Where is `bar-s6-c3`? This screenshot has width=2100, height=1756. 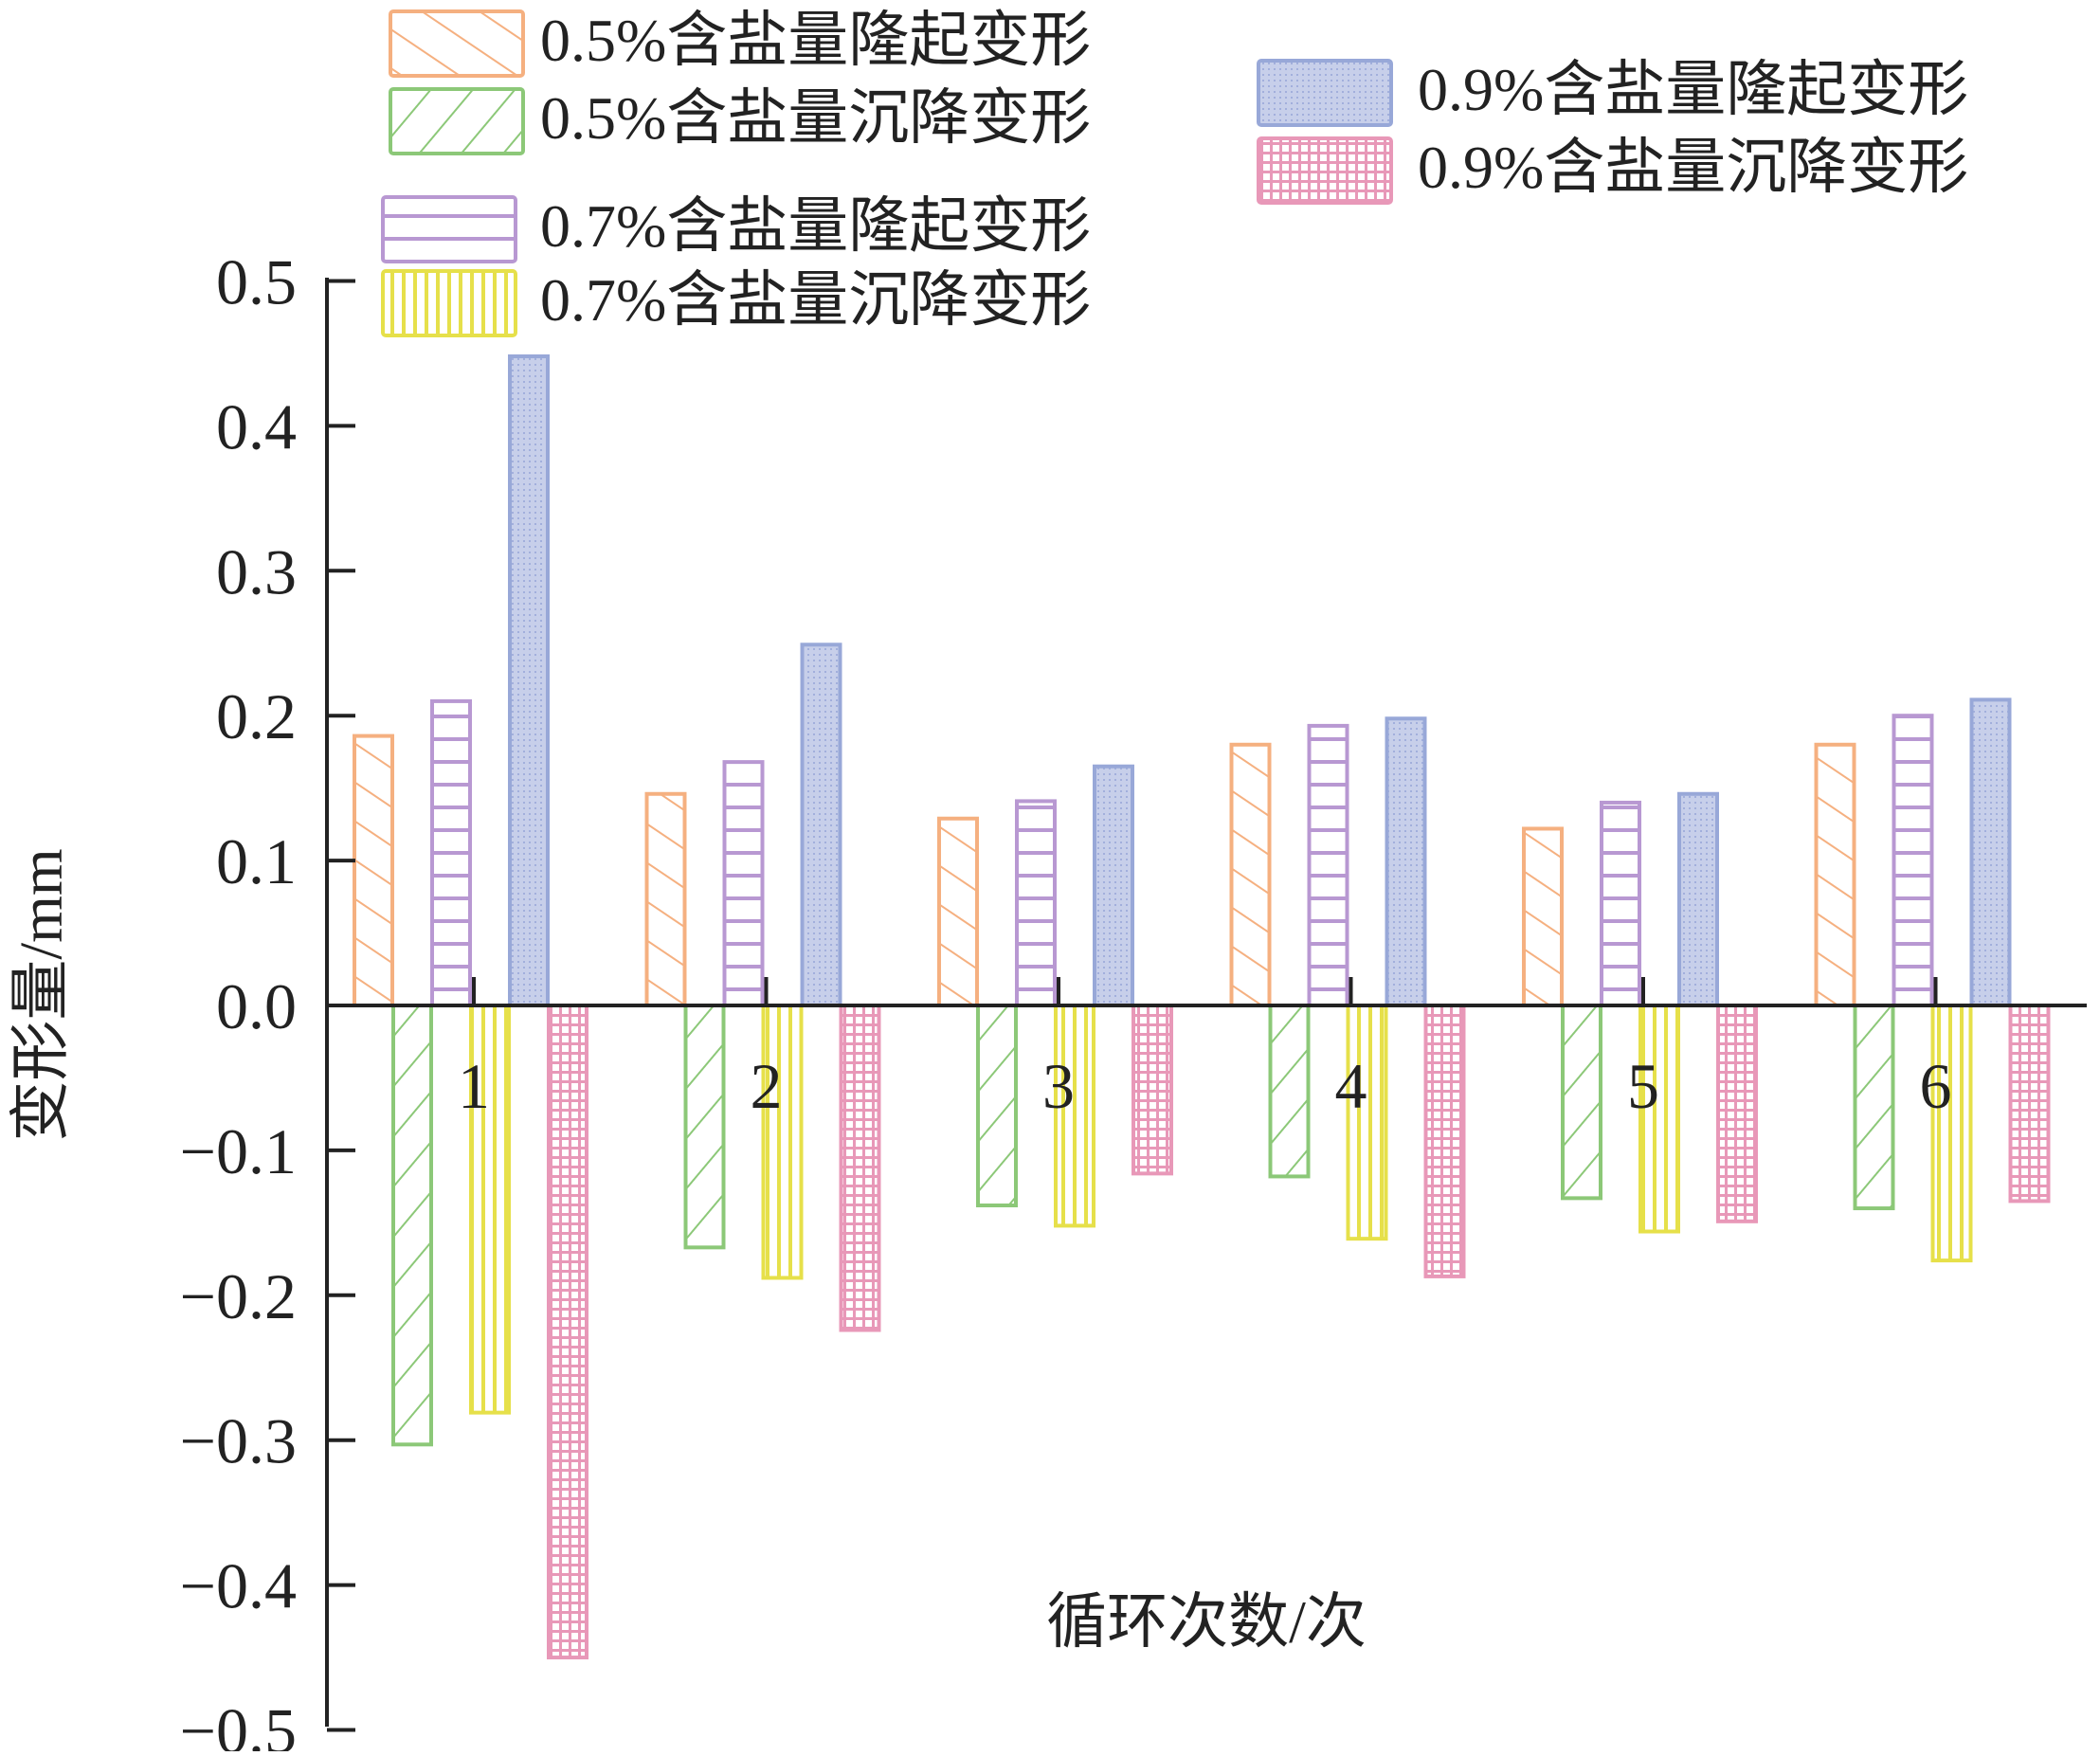
bar-s6-c3 is located at coordinates (1152, 1090).